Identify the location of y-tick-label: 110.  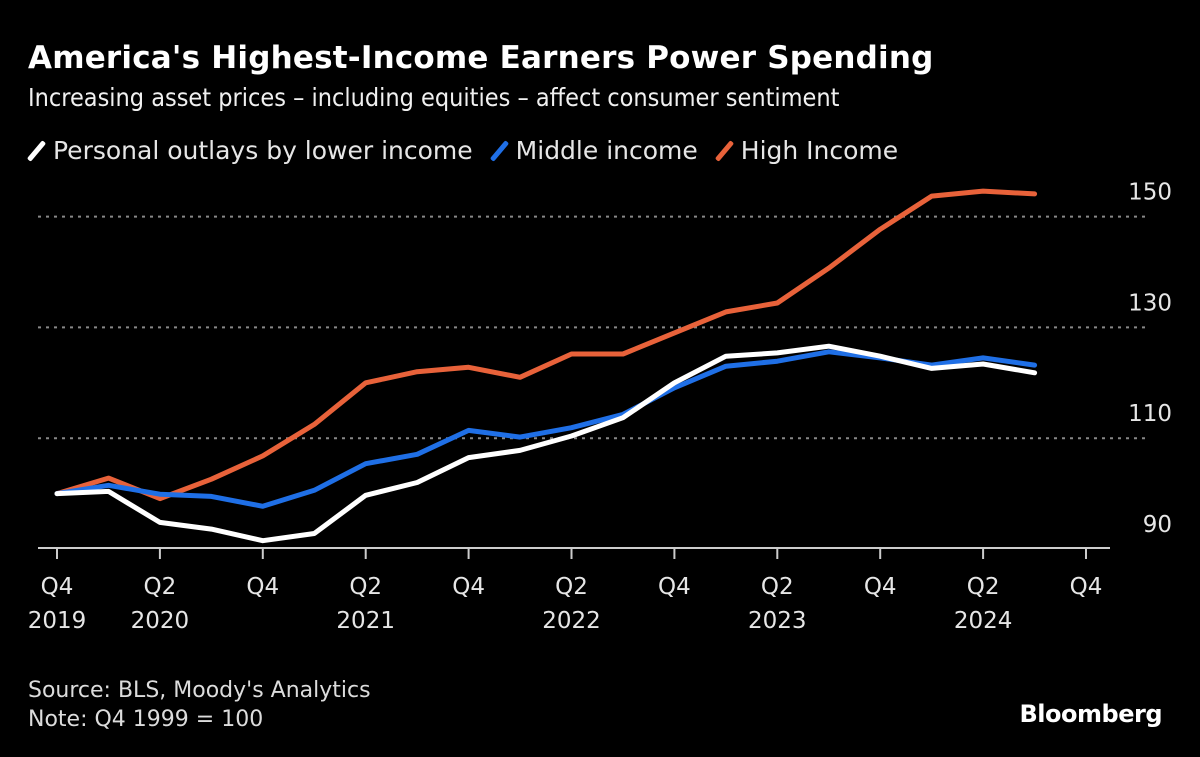
(1150, 414).